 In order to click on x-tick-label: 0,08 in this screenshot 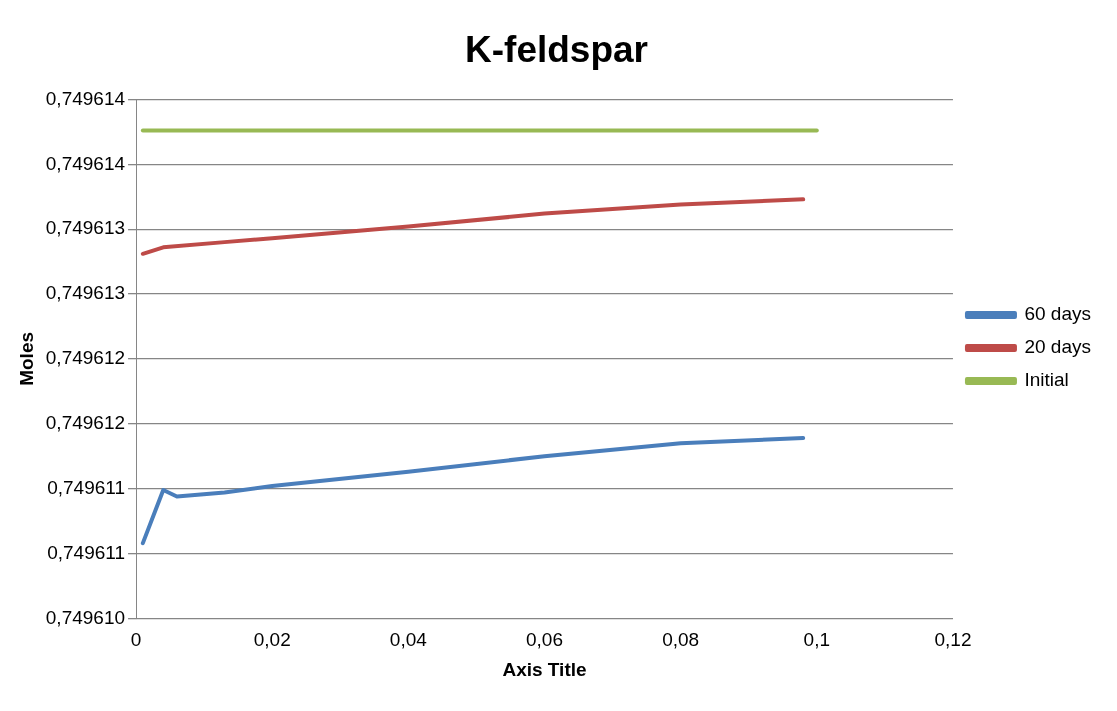, I will do `click(681, 640)`.